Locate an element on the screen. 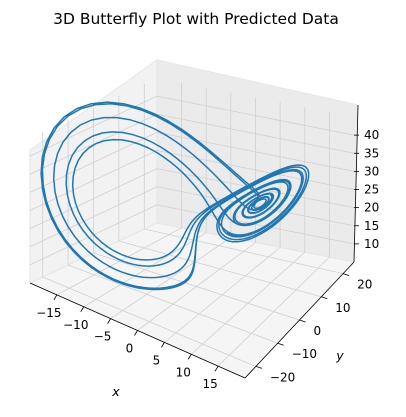 The height and width of the screenshot is (417, 406). y-tick-label: 0 is located at coordinates (318, 331).